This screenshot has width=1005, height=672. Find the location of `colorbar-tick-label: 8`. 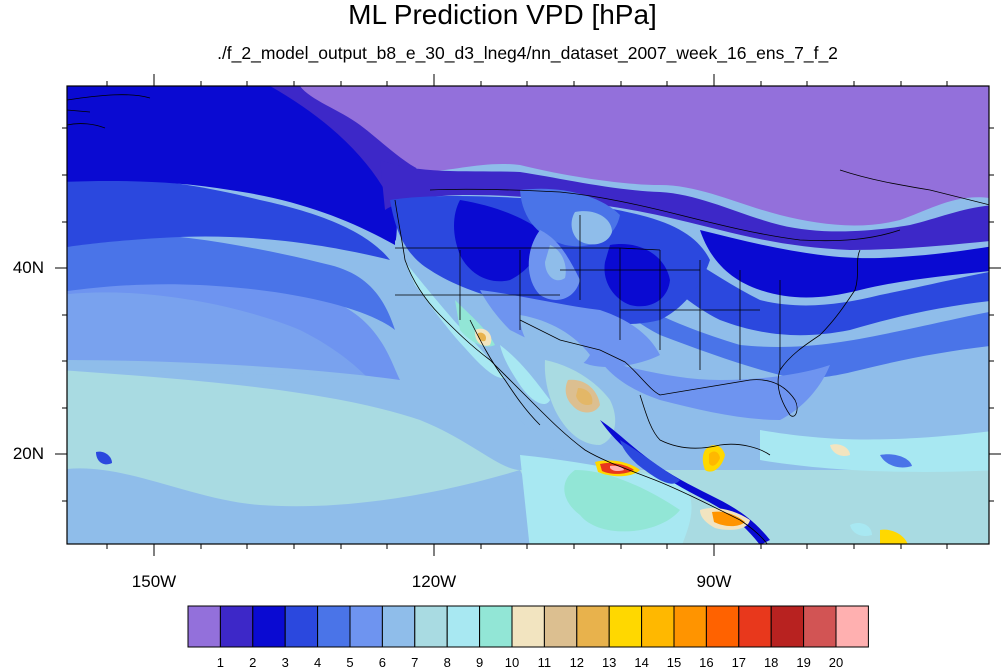

colorbar-tick-label: 8 is located at coordinates (447, 662).